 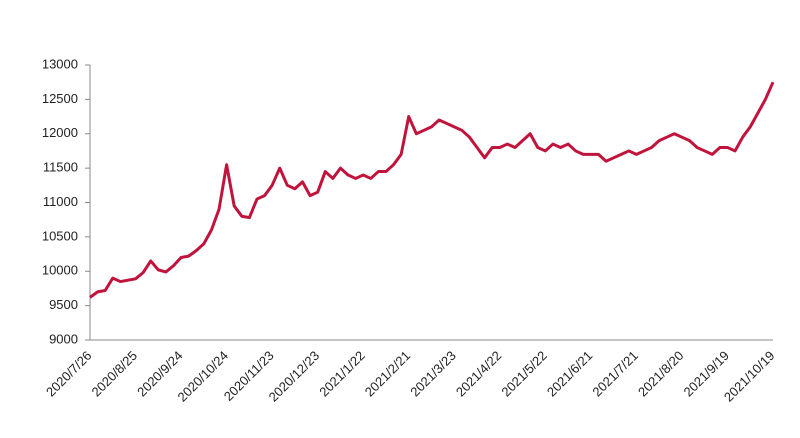 What do you see at coordinates (615, 374) in the screenshot?
I see `x-tick-label: 2021/7/21` at bounding box center [615, 374].